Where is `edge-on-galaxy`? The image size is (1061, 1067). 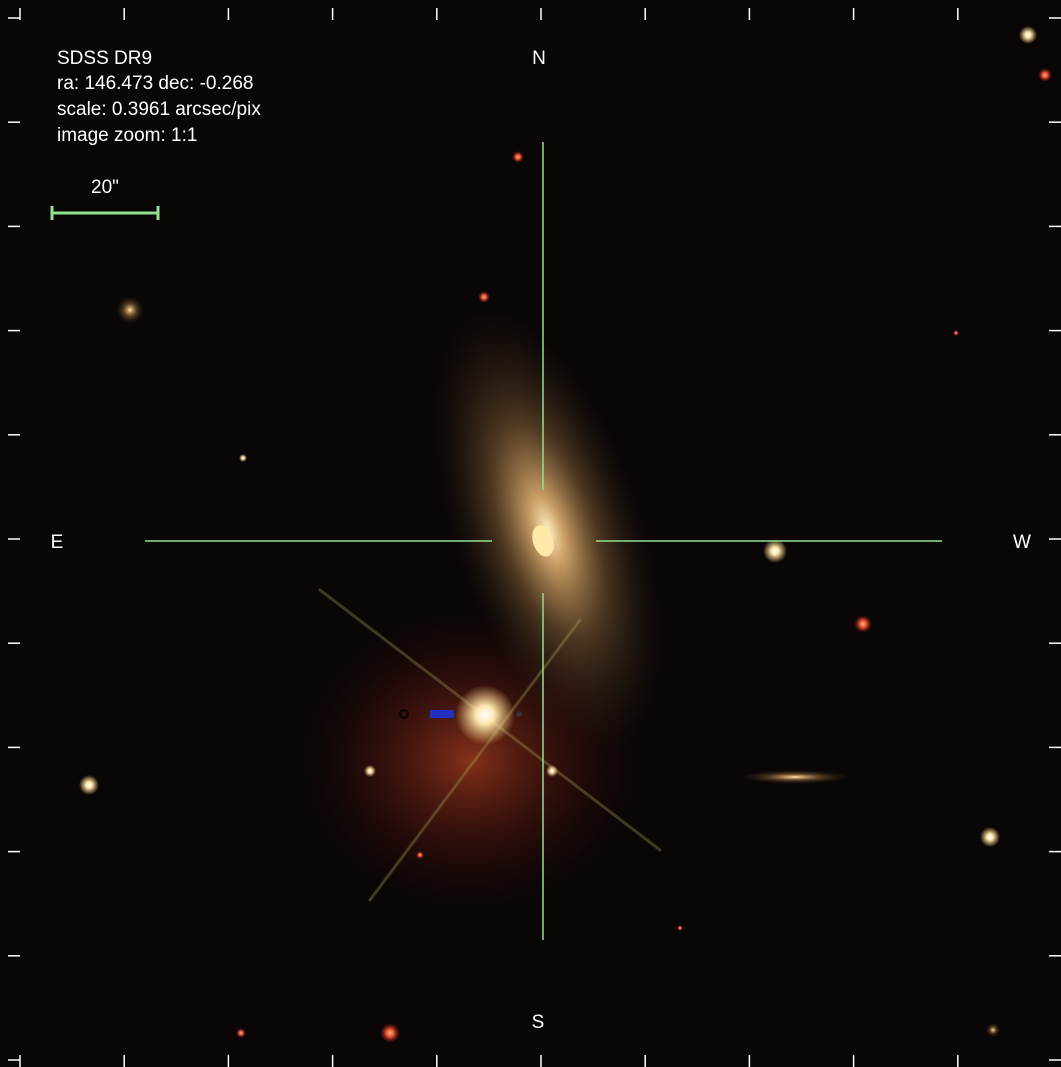 edge-on-galaxy is located at coordinates (795, 777).